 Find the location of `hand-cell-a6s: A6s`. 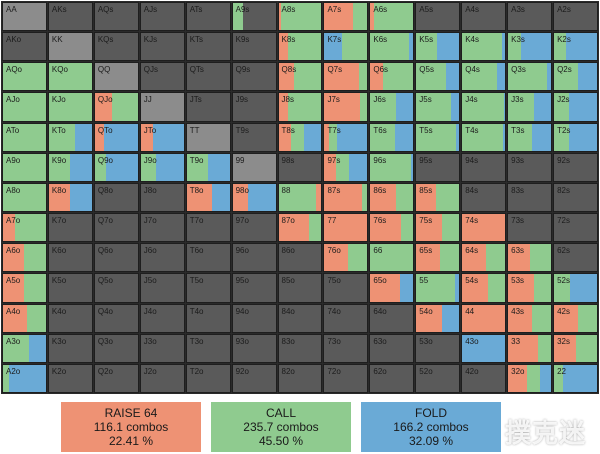

hand-cell-a6s: A6s is located at coordinates (392, 17).